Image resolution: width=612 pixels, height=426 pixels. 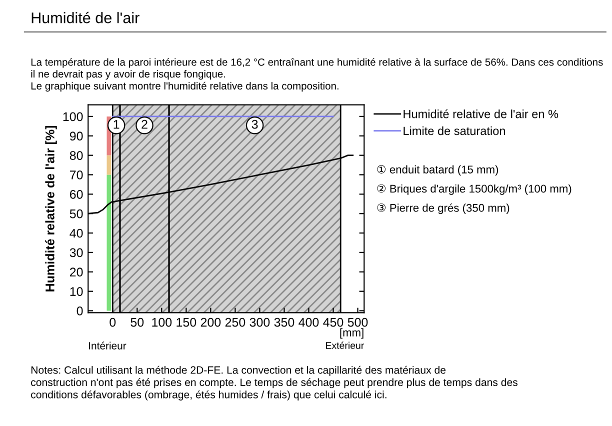 What do you see at coordinates (186, 322) in the screenshot?
I see `x-tick-label: 150` at bounding box center [186, 322].